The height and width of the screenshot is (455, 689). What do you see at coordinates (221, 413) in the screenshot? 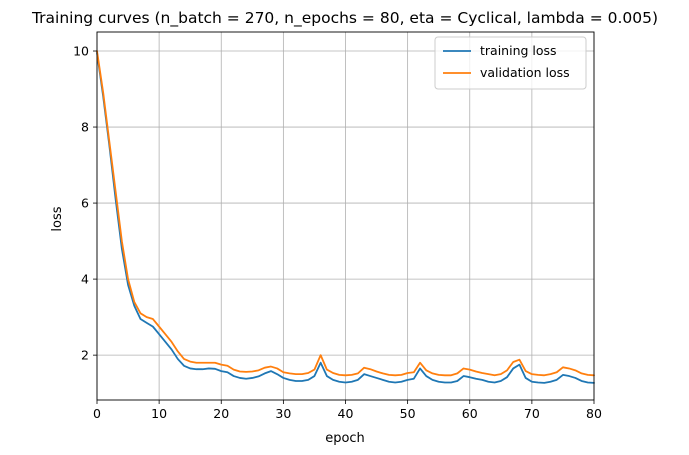
I see `x-tick-label: 20` at bounding box center [221, 413].